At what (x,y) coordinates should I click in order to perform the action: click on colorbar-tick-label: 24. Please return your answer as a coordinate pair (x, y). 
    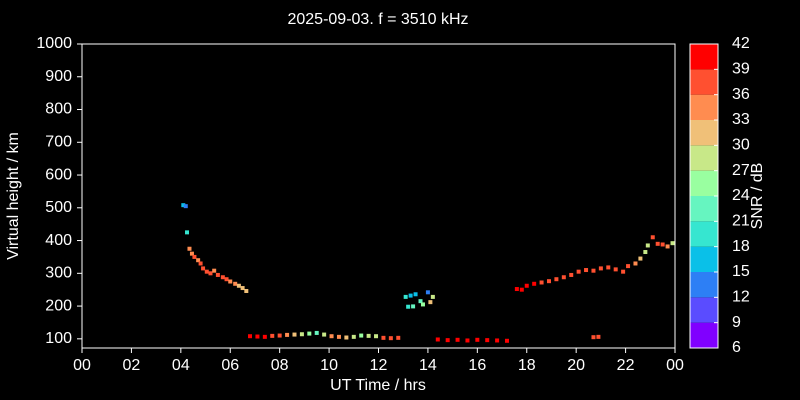
    Looking at the image, I should click on (741, 195).